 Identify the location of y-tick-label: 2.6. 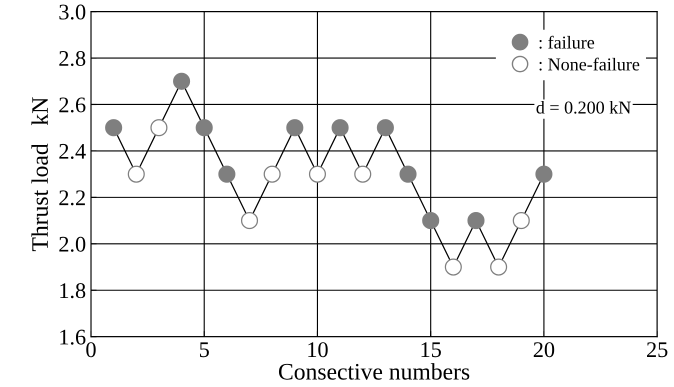
(72, 105).